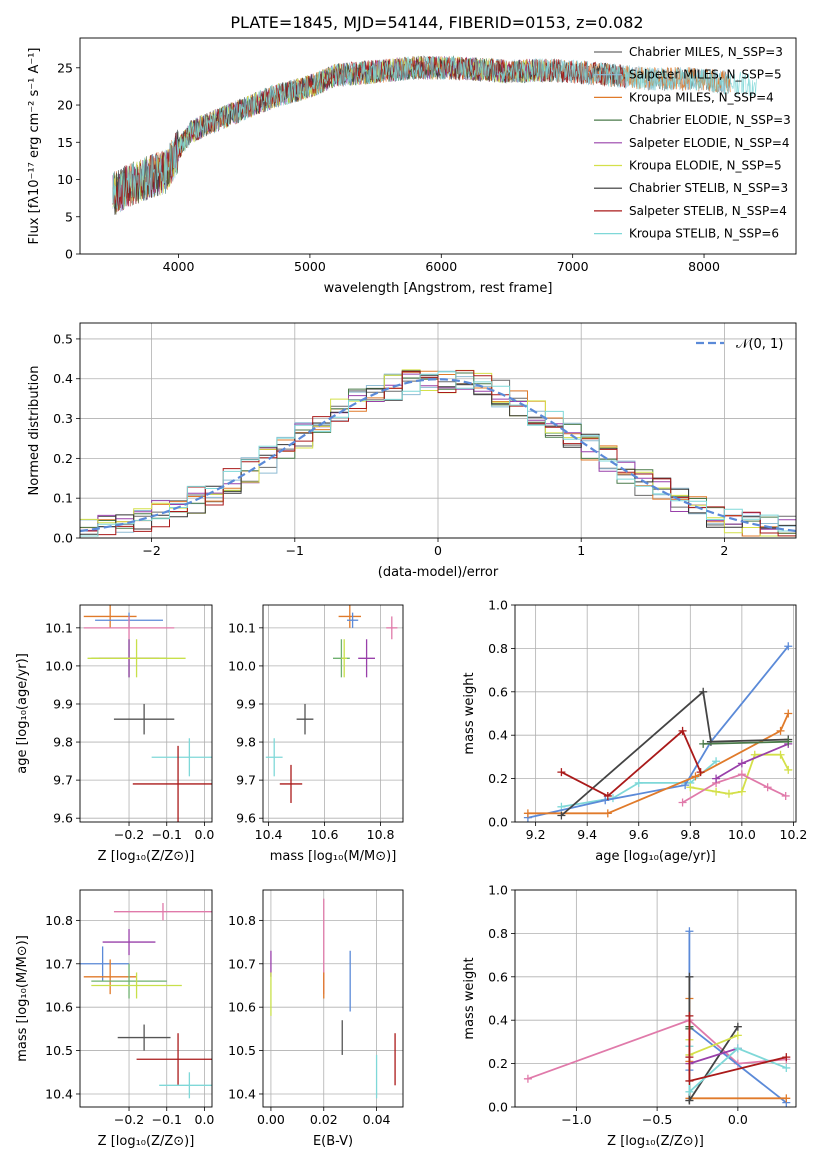  What do you see at coordinates (705, 75) in the screenshot?
I see `legend-entry: Salpeter MILES, N_SSP=5` at bounding box center [705, 75].